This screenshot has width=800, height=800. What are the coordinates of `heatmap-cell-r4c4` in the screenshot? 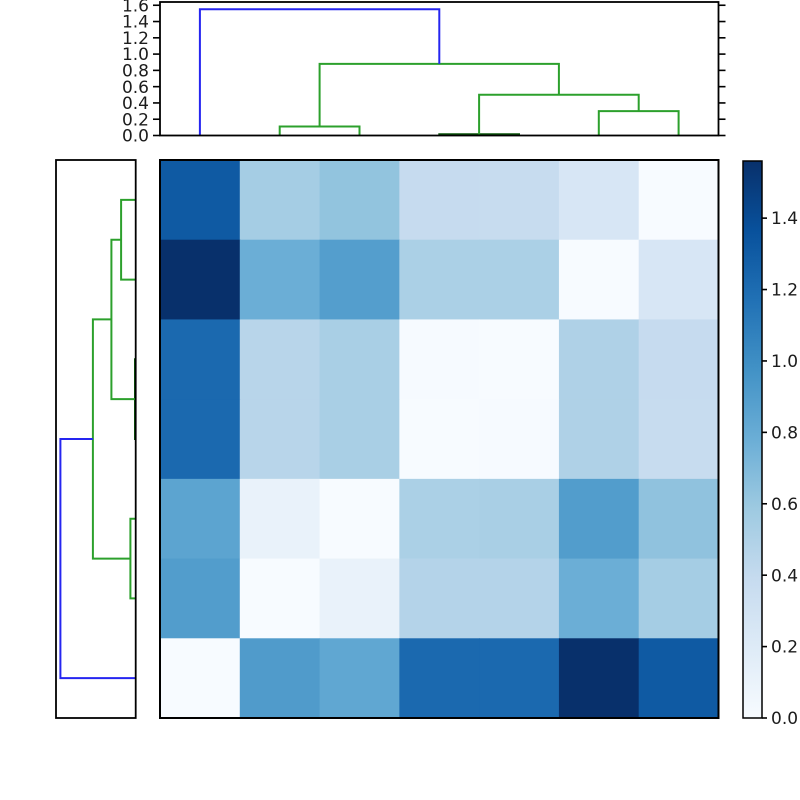 It's located at (439, 439).